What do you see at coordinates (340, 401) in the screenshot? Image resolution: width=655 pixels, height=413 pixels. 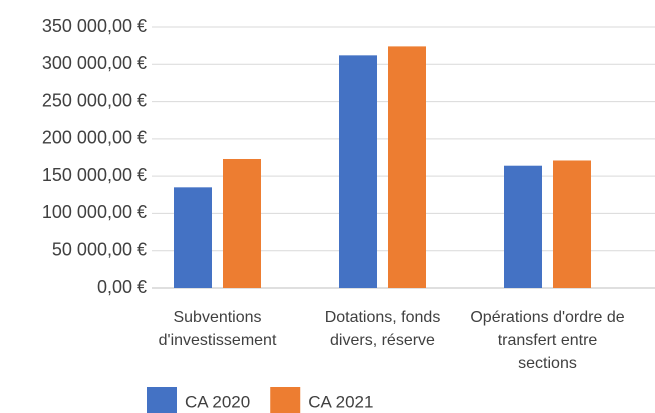 I see `legend-label: CA 2021` at bounding box center [340, 401].